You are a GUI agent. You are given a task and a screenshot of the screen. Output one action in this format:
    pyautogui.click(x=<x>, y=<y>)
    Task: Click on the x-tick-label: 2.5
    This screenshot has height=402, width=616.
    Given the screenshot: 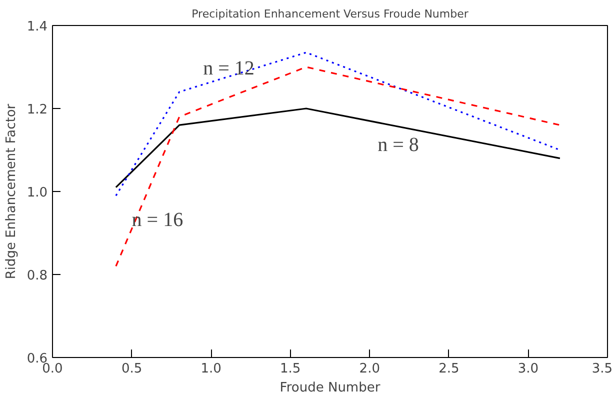 What is the action you would take?
    pyautogui.click(x=449, y=369)
    